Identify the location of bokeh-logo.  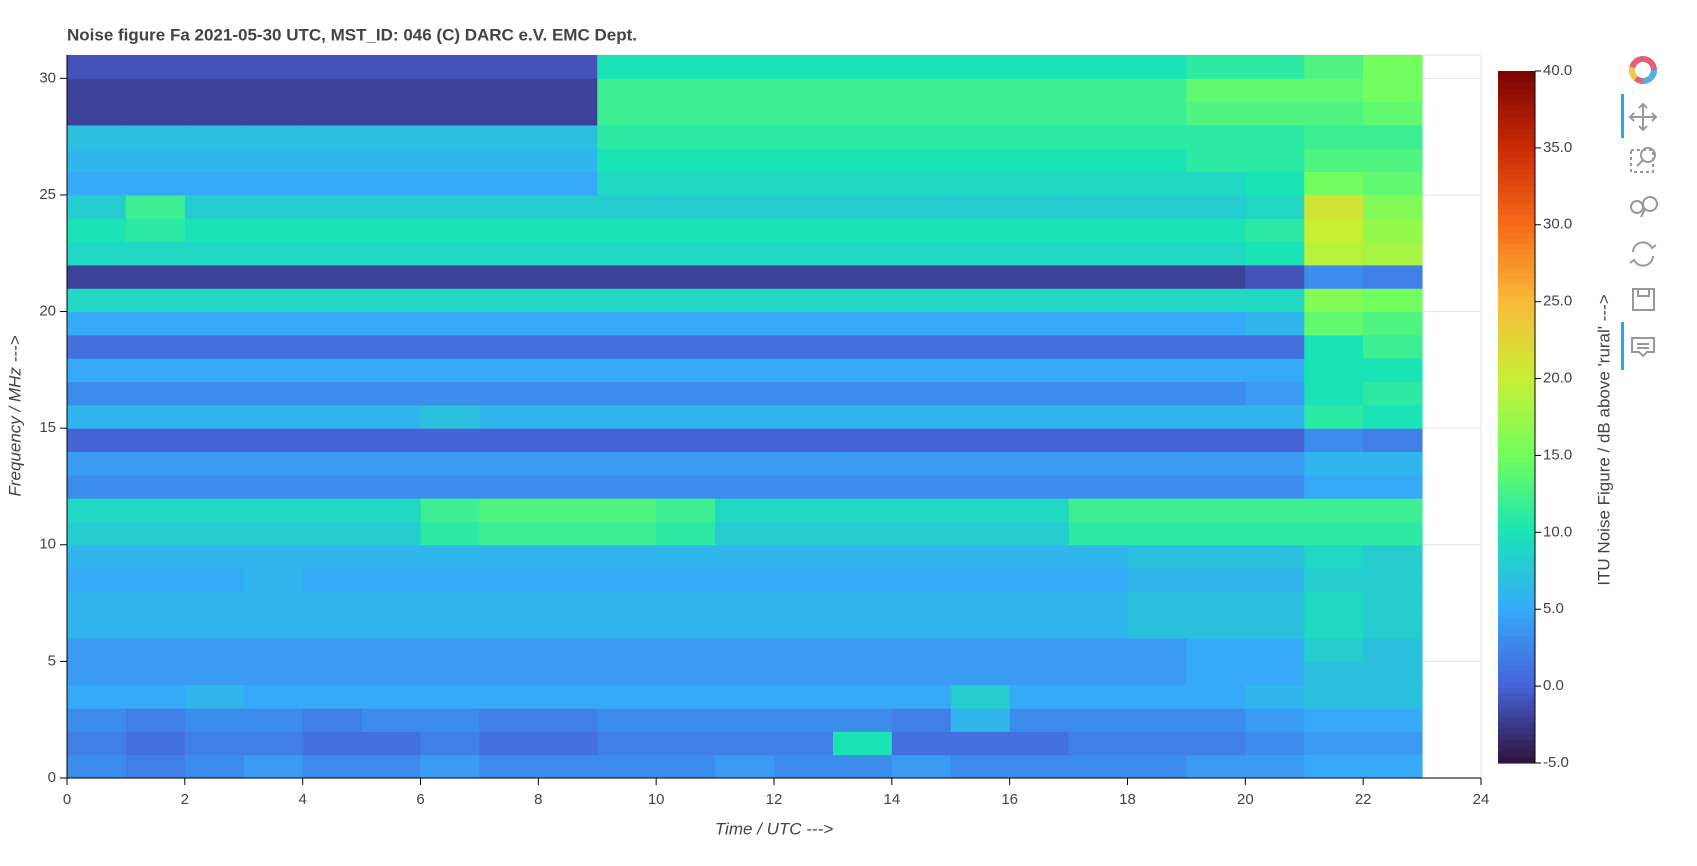
(1643, 70).